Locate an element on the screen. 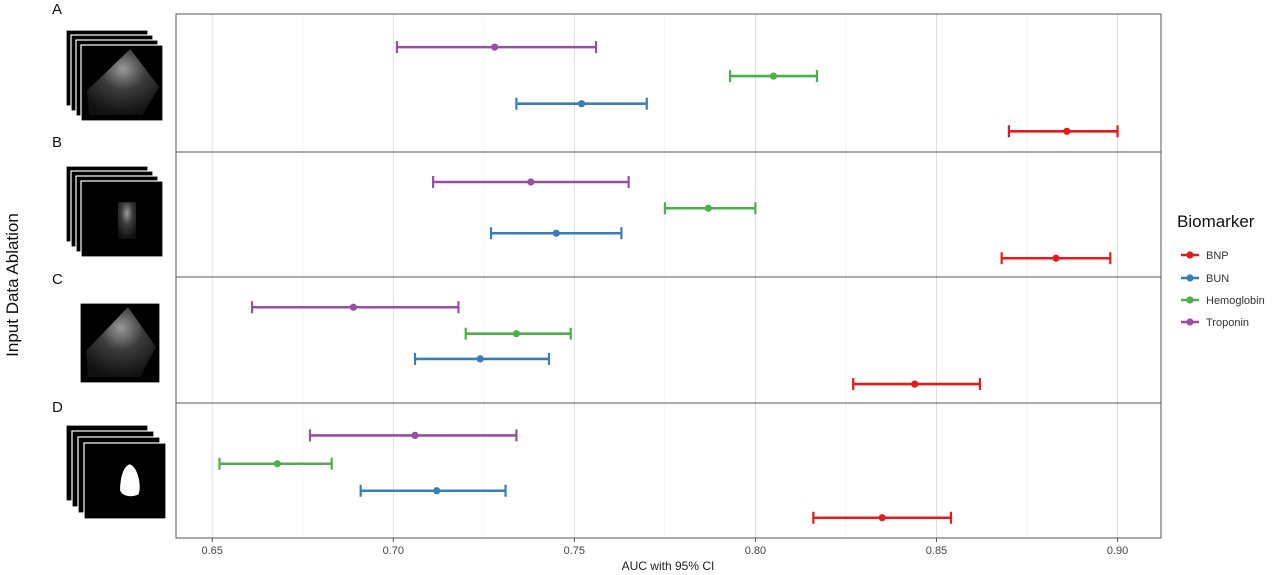 The image size is (1280, 575). ci-bnp-panel-d is located at coordinates (882, 517).